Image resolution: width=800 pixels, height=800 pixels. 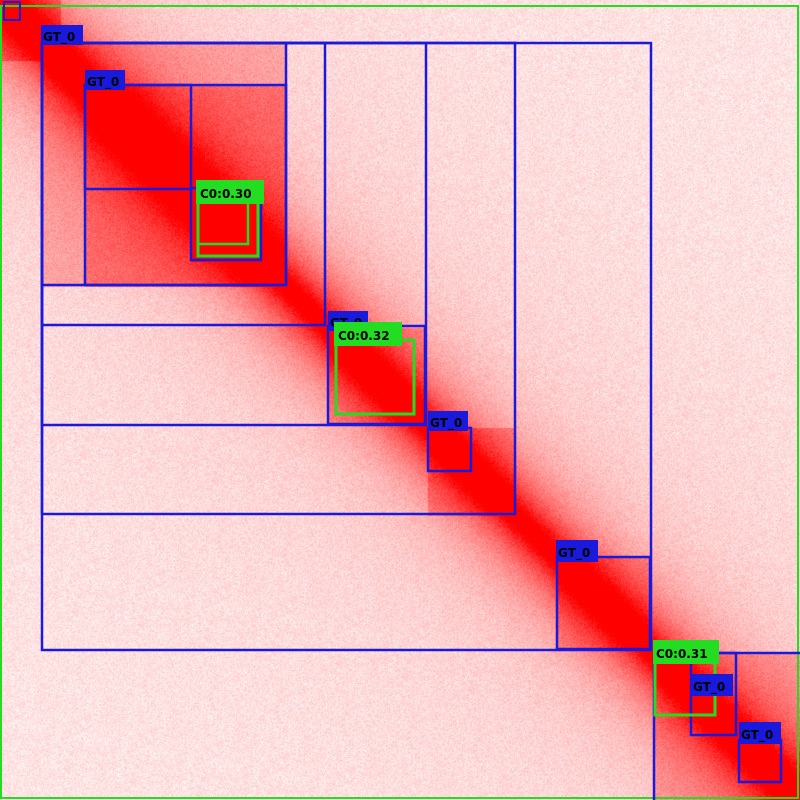 I want to click on prediction-tag: C0:0.31, so click(x=686, y=652).